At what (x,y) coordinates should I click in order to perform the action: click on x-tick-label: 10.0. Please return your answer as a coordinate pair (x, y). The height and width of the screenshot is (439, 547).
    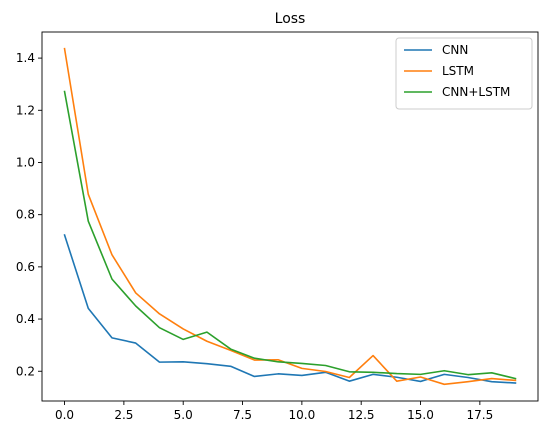
    Looking at the image, I should click on (302, 415).